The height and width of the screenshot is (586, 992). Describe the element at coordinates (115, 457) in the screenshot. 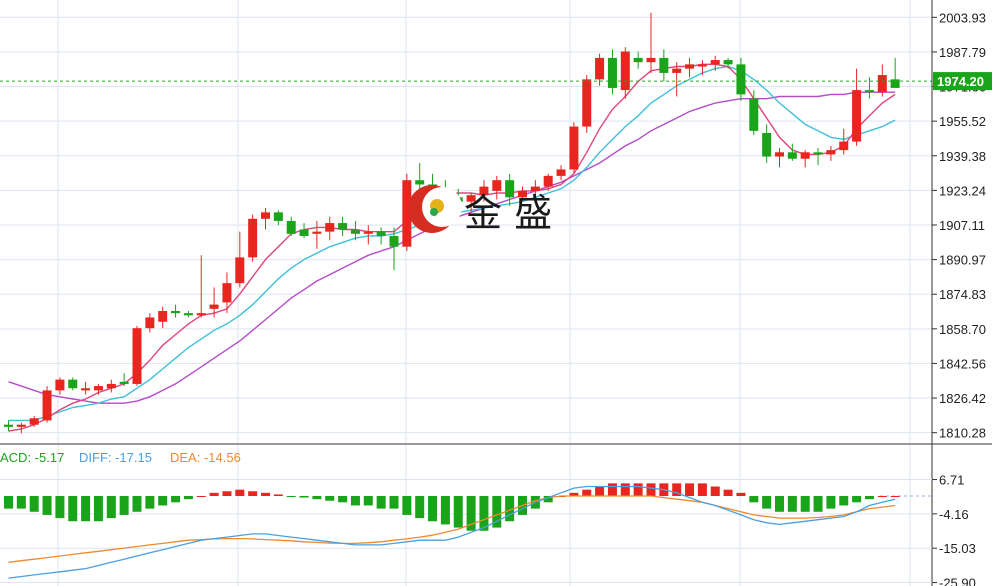

I see `diff-value-label: DIFF: -17.15` at that location.